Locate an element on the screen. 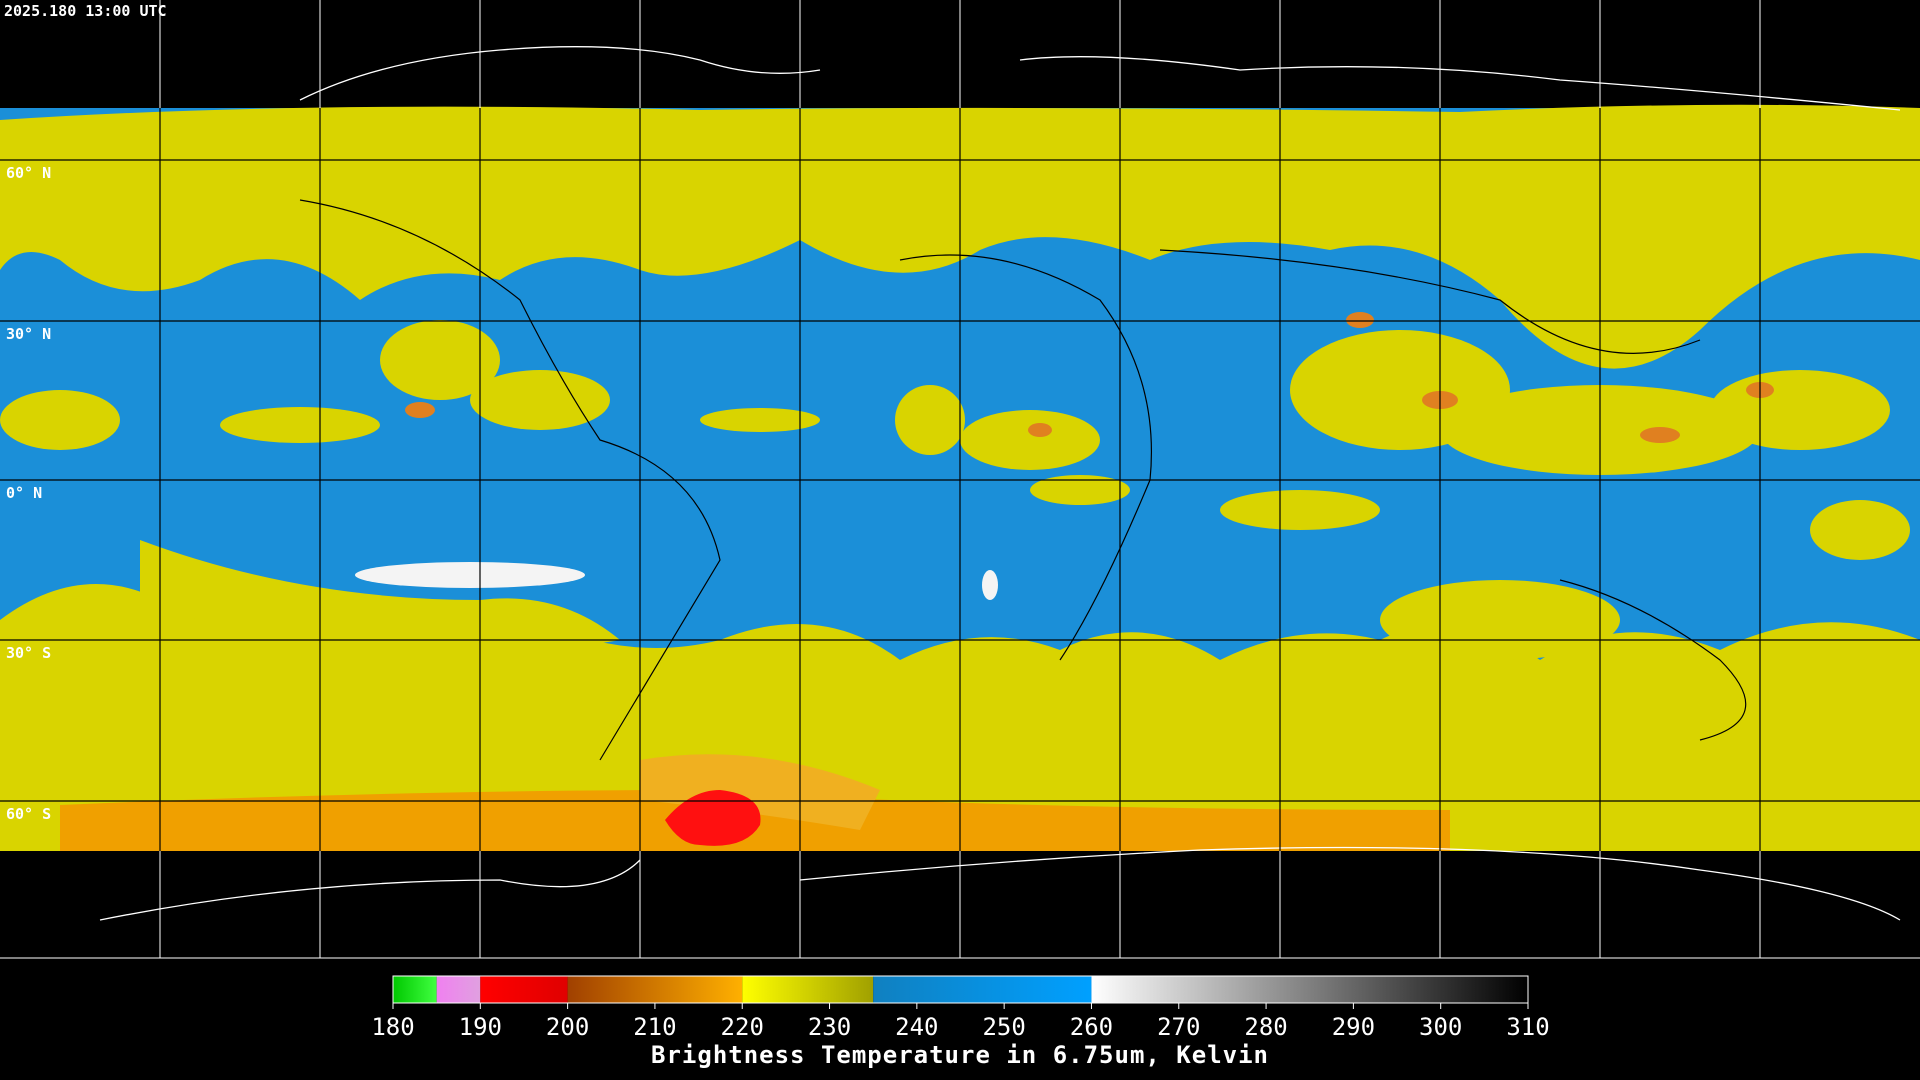  colorbar-tick-label: 250 is located at coordinates (1003, 1027).